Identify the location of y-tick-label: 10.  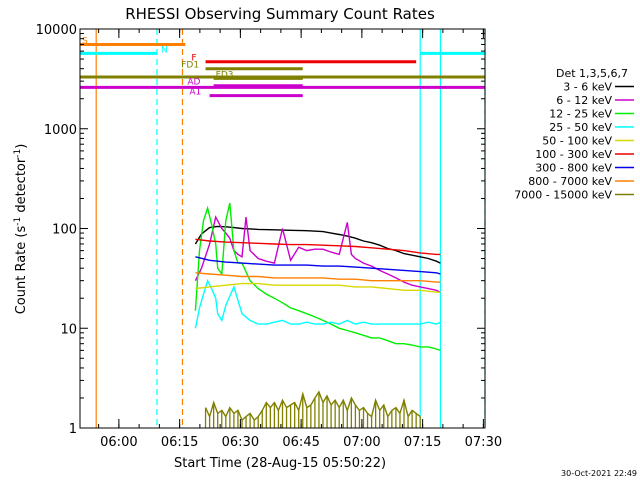
(68, 329).